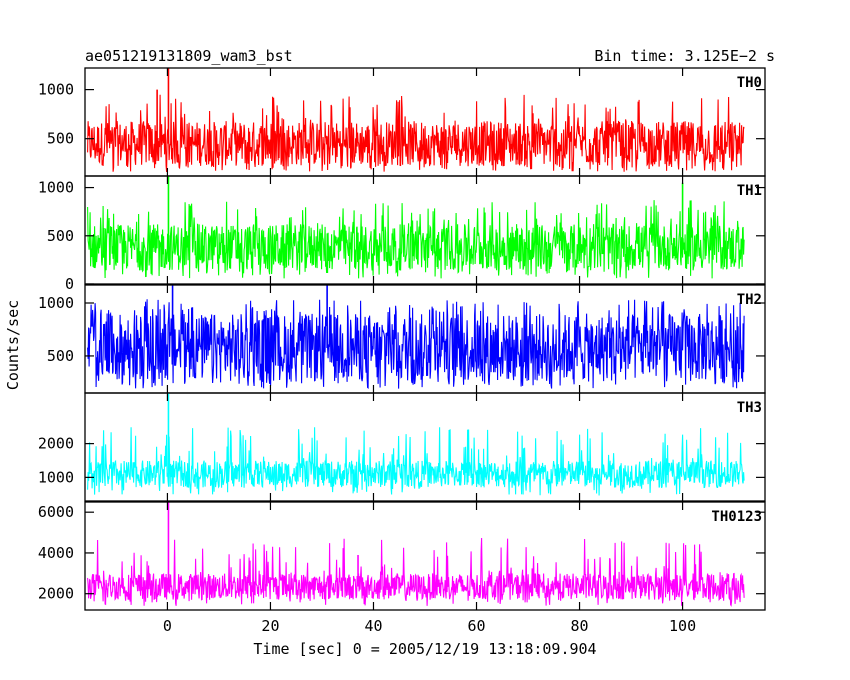 Image resolution: width=850 pixels, height=680 pixels. Describe the element at coordinates (749, 83) in the screenshot. I see `panel-label-th0: TH0` at that location.